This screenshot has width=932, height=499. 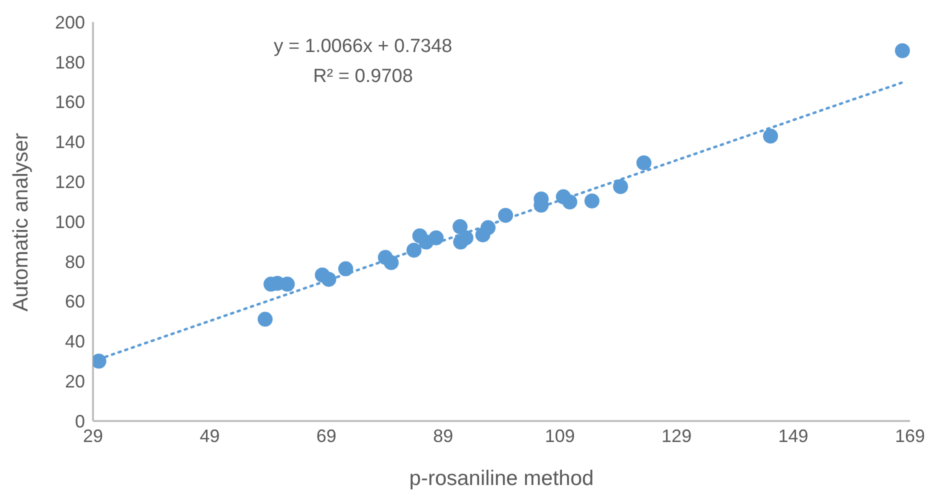 What do you see at coordinates (443, 436) in the screenshot?
I see `x-tick-label: 89` at bounding box center [443, 436].